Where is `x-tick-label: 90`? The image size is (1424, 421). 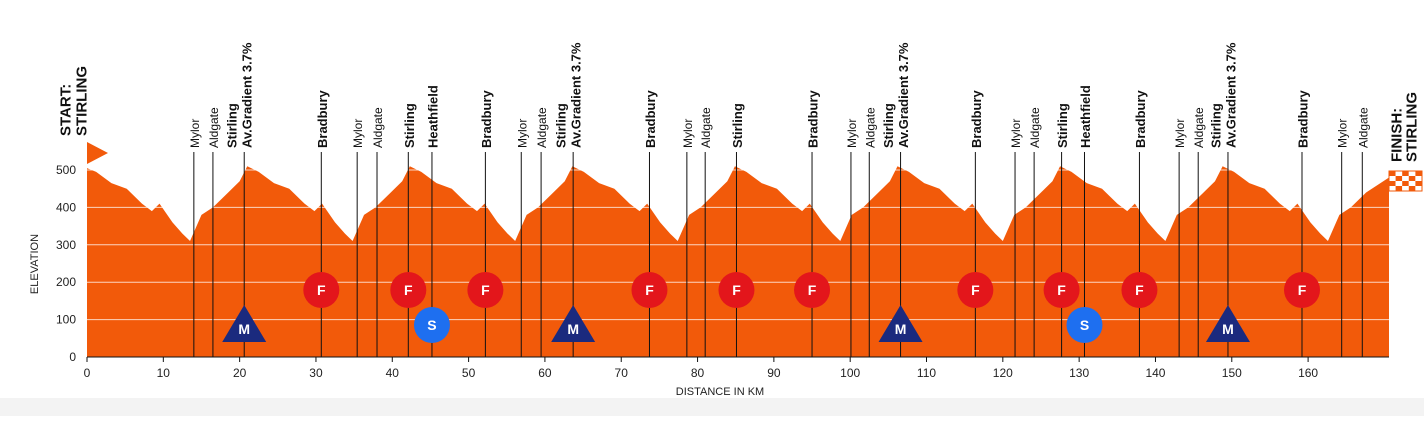 x-tick-label: 90 is located at coordinates (774, 373).